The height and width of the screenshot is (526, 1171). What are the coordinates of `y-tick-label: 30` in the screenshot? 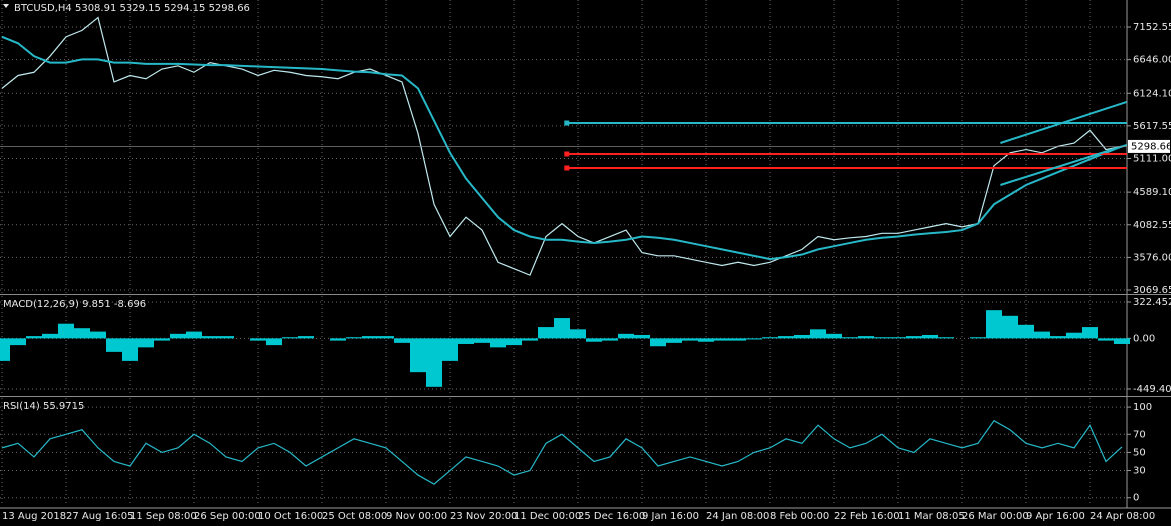 It's located at (1139, 471).